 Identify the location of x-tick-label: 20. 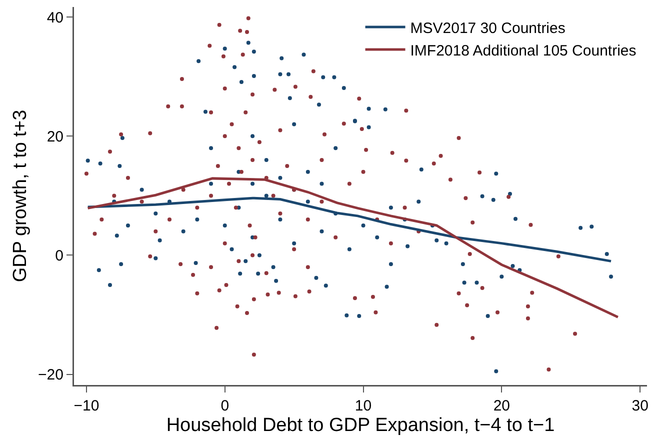
(501, 406).